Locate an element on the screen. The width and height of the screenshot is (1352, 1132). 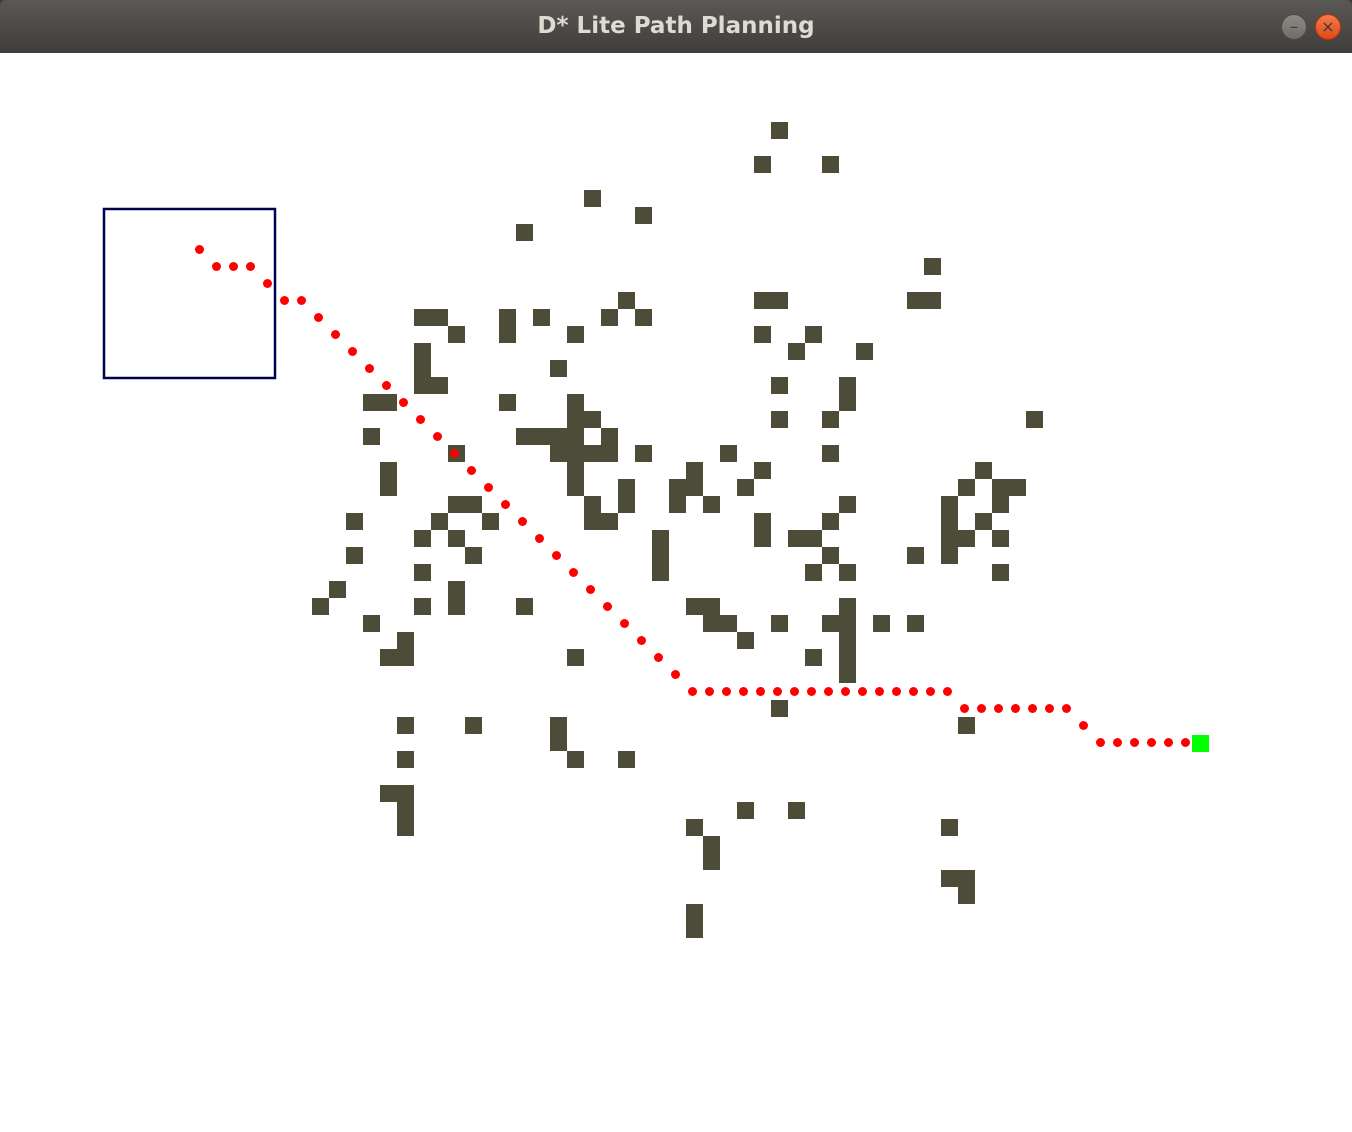
window-title: D* Lite Path Planning is located at coordinates (676, 26).